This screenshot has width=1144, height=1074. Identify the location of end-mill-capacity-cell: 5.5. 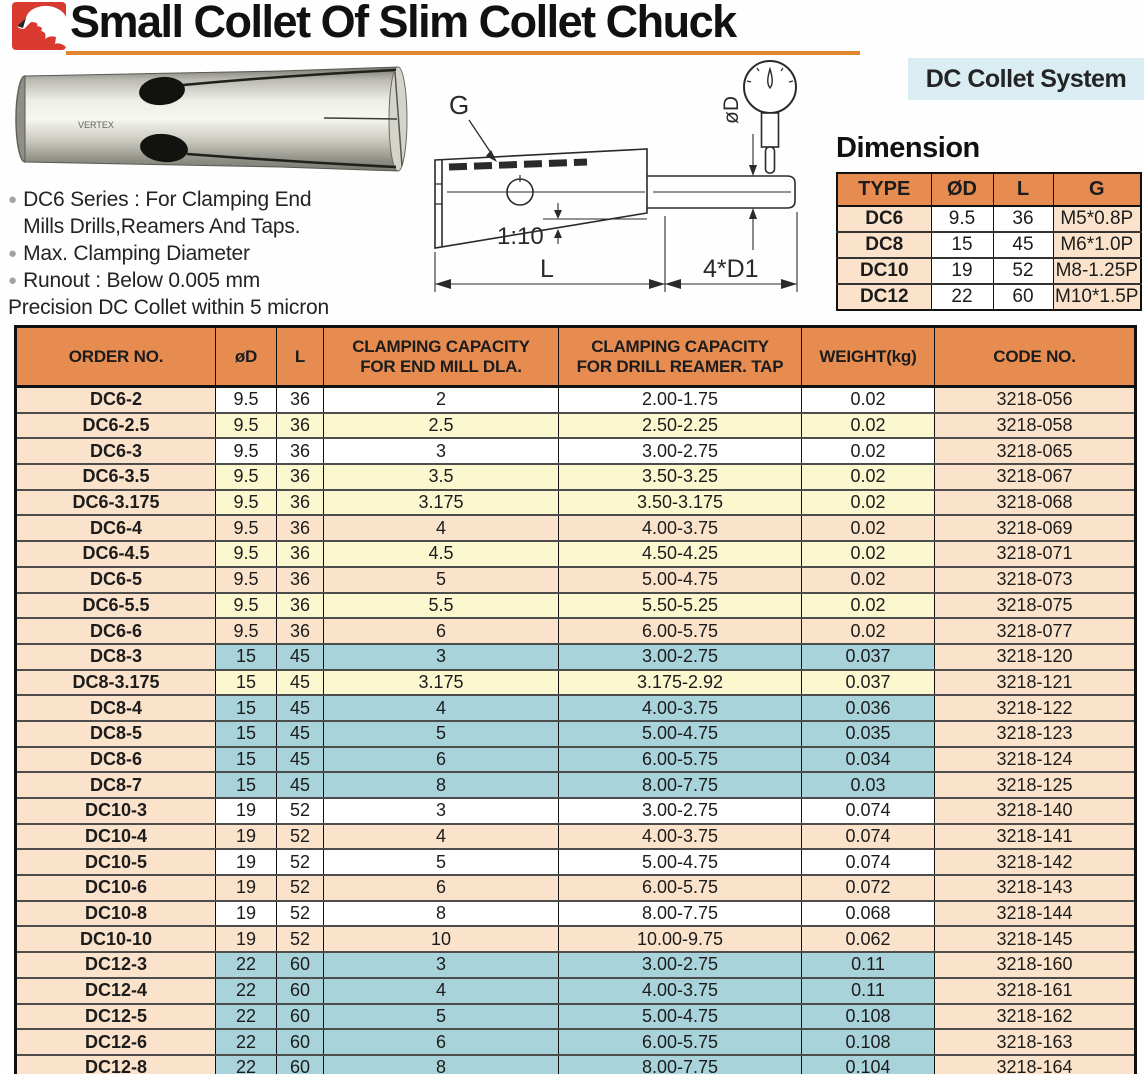
(441, 605).